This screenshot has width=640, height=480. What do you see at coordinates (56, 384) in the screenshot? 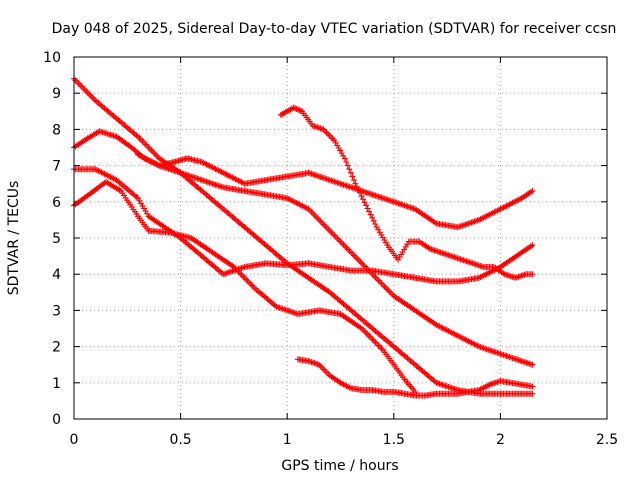
I see `y-tick-label: 1` at bounding box center [56, 384].